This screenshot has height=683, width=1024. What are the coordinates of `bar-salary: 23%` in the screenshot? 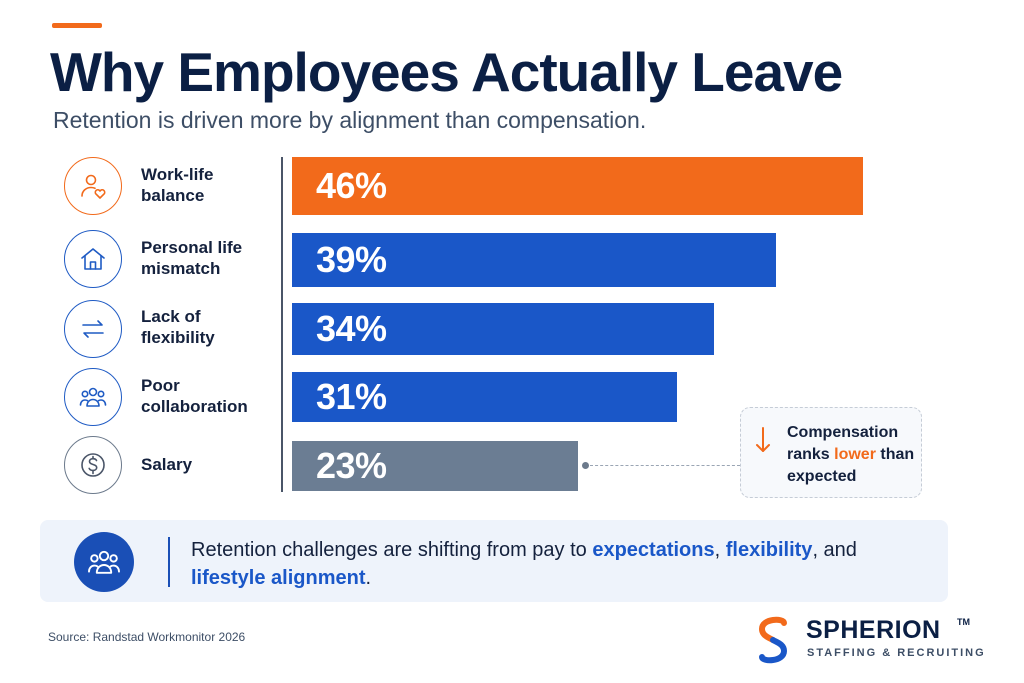 It's located at (435, 466).